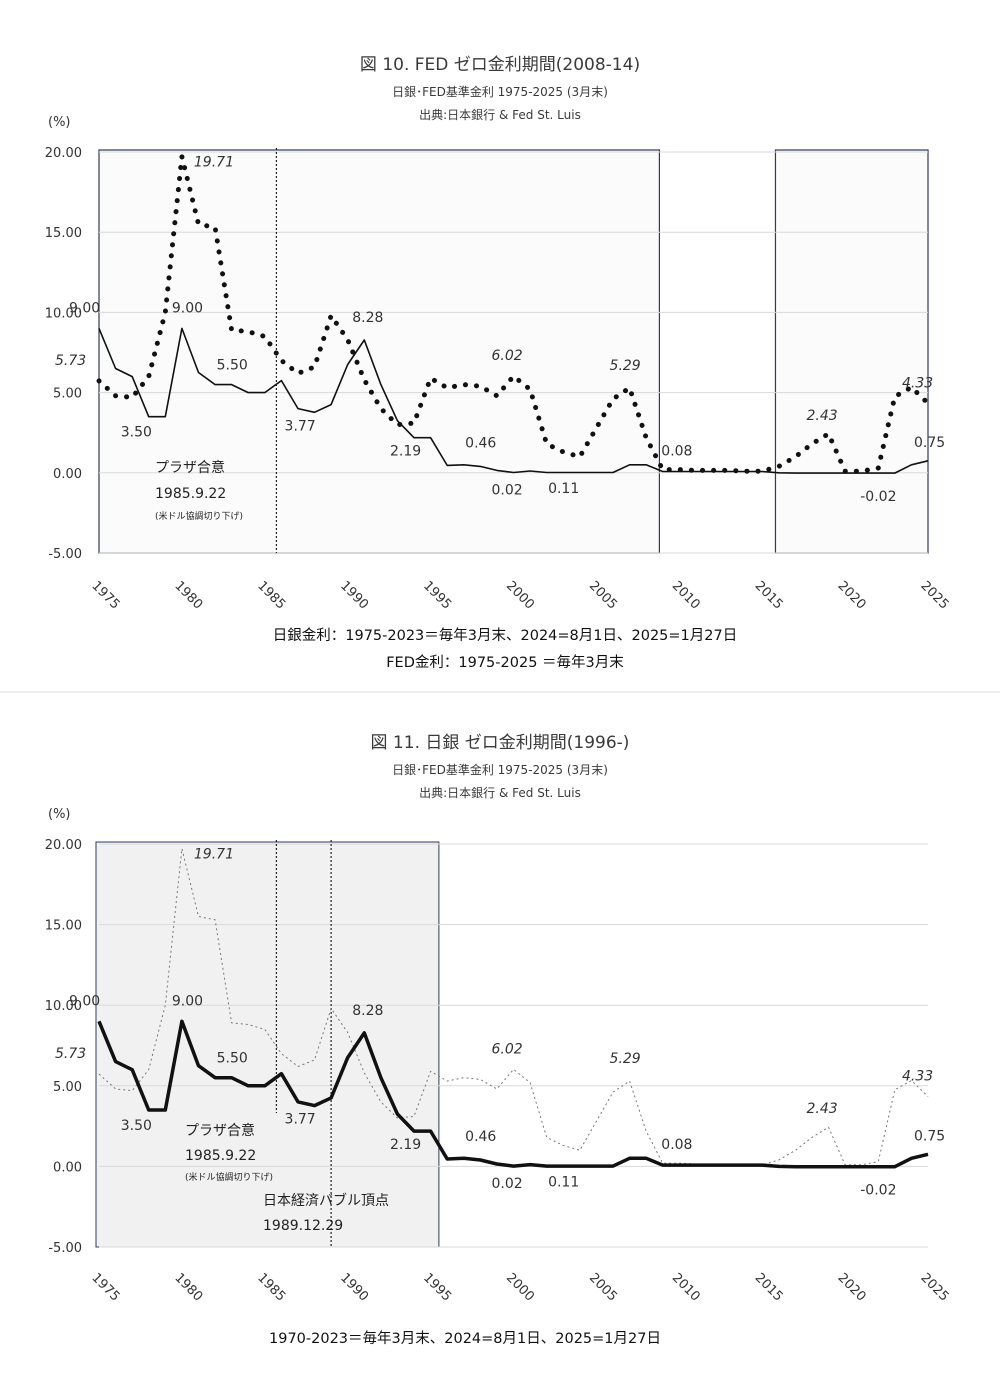  Describe the element at coordinates (500, 743) in the screenshot. I see `chart-title: 図 11. 日銀 ゼロ金利期間(1996-)` at that location.